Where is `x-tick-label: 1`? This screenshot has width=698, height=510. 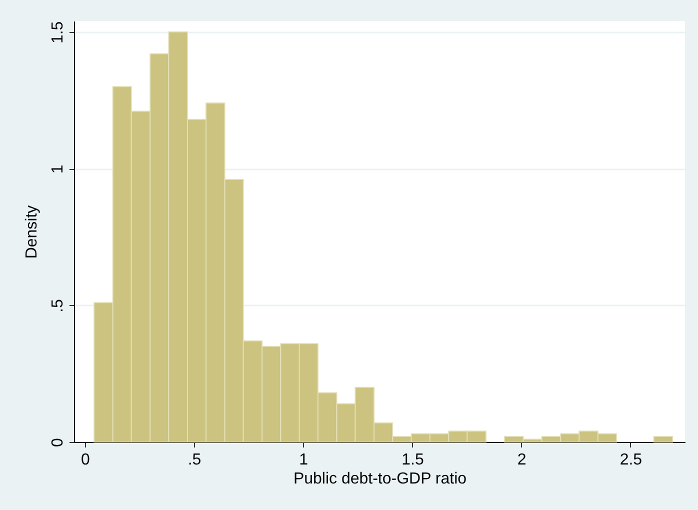 x-tick-label: 1 is located at coordinates (303, 460).